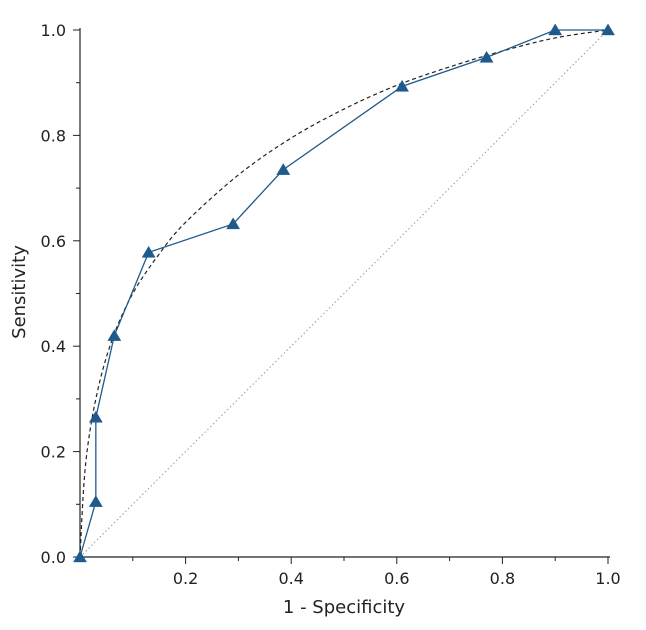 This screenshot has width=646, height=630. I want to click on x-tick-label: 1.0, so click(607, 578).